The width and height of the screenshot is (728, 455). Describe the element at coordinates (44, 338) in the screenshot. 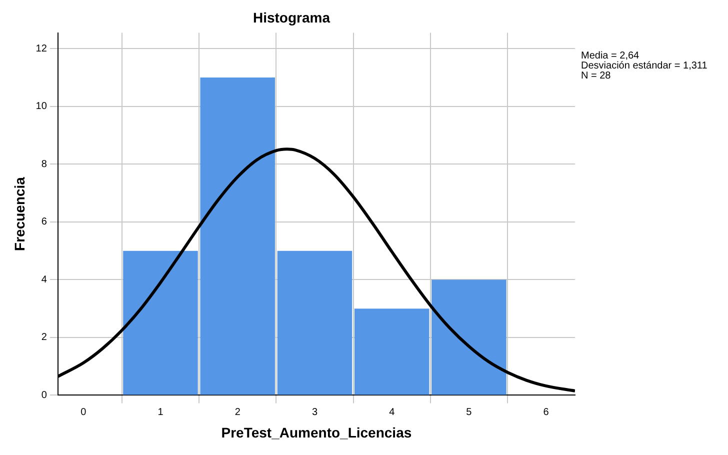

I see `y-tick-label: 2` at that location.